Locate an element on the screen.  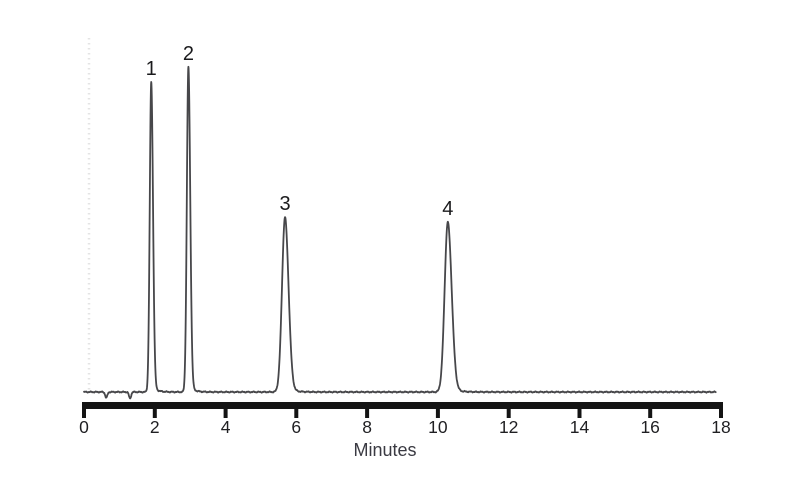
x-axis-tick-label: 0 is located at coordinates (84, 427).